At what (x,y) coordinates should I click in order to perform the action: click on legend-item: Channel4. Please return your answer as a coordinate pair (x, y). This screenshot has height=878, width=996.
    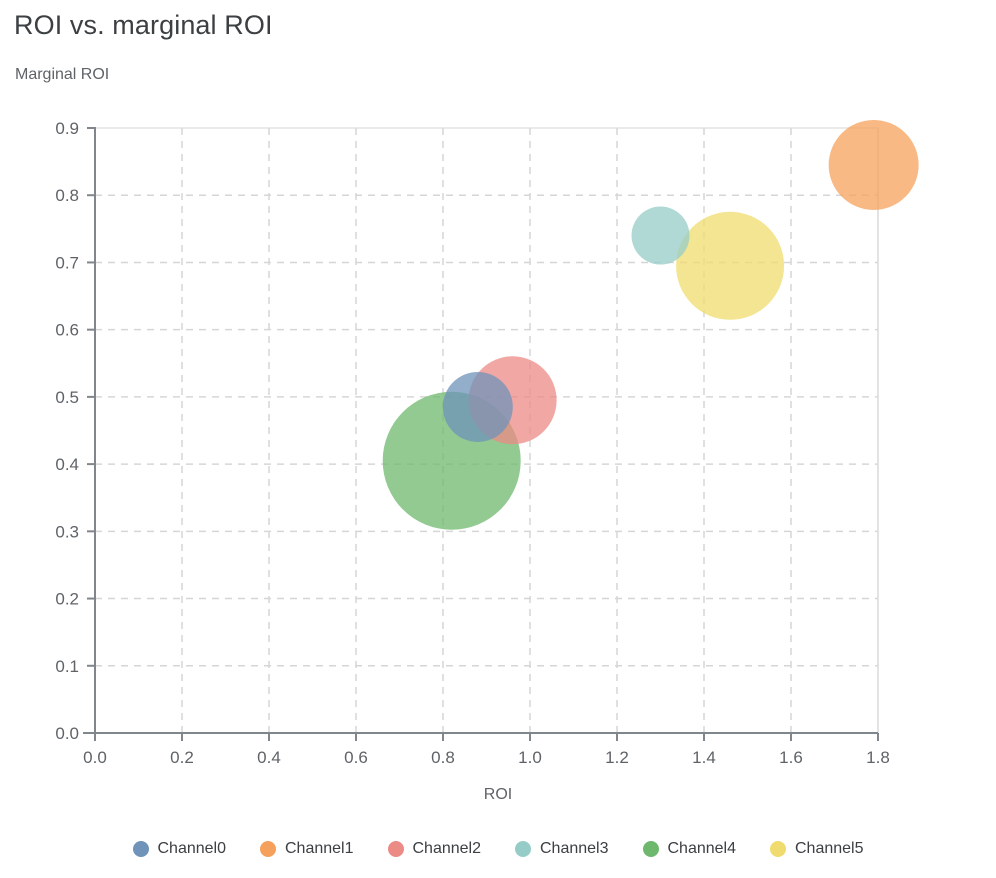
    Looking at the image, I should click on (689, 849).